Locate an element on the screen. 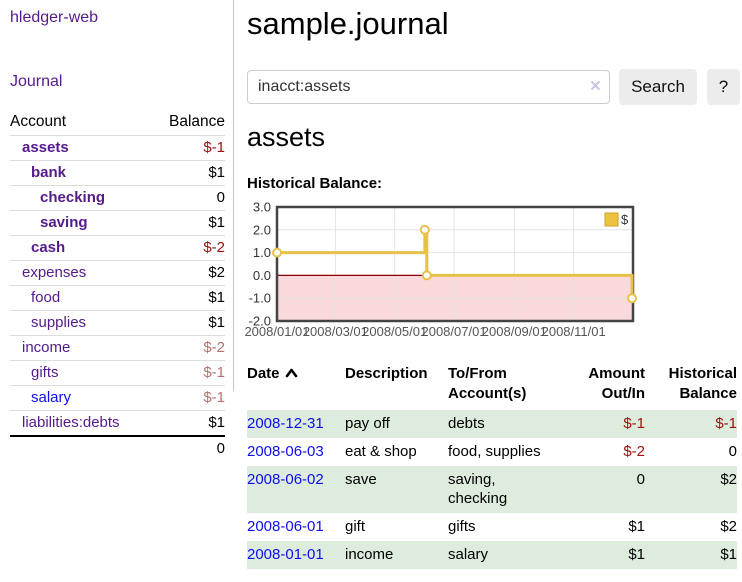  transaction-date-link: 2008-06-02 is located at coordinates (285, 479).